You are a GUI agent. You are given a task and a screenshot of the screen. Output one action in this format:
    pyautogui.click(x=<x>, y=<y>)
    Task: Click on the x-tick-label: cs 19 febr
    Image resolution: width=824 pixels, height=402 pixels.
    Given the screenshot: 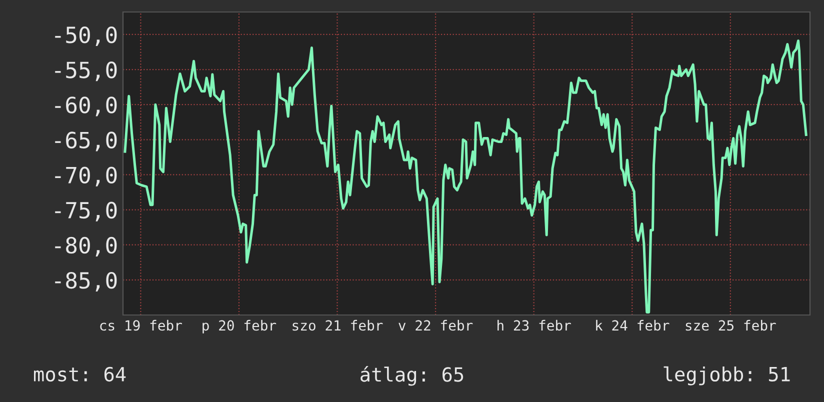 What is the action you would take?
    pyautogui.click(x=141, y=325)
    